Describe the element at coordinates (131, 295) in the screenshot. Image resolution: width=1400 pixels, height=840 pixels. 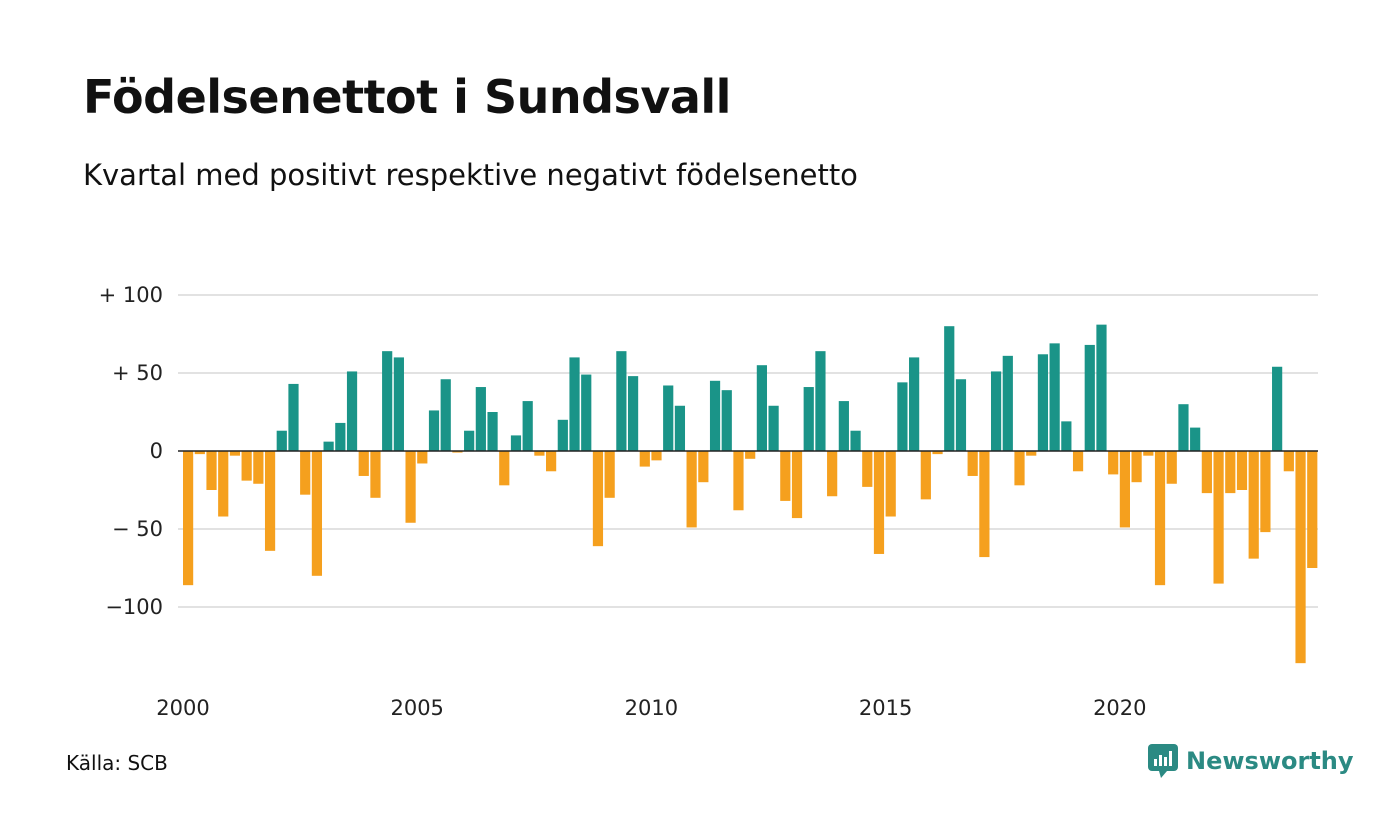
I see `y-tick-label: + 100` at that location.